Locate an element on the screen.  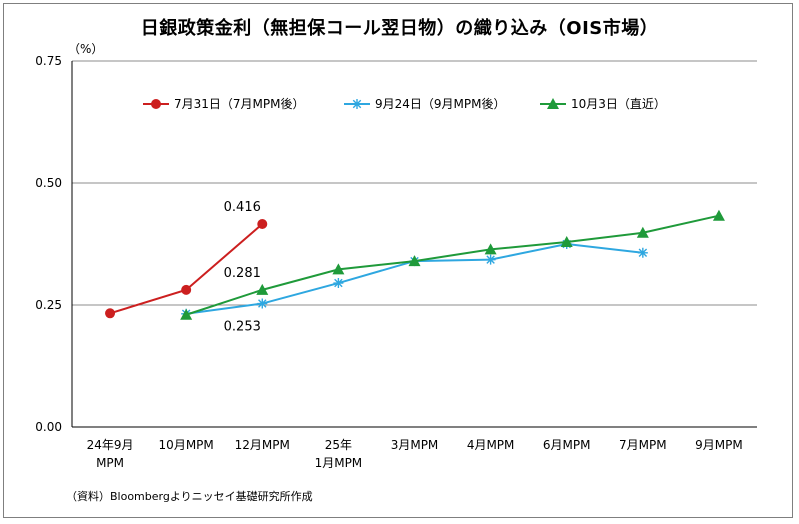
x-tick-label: 1月MPM is located at coordinates (339, 463).